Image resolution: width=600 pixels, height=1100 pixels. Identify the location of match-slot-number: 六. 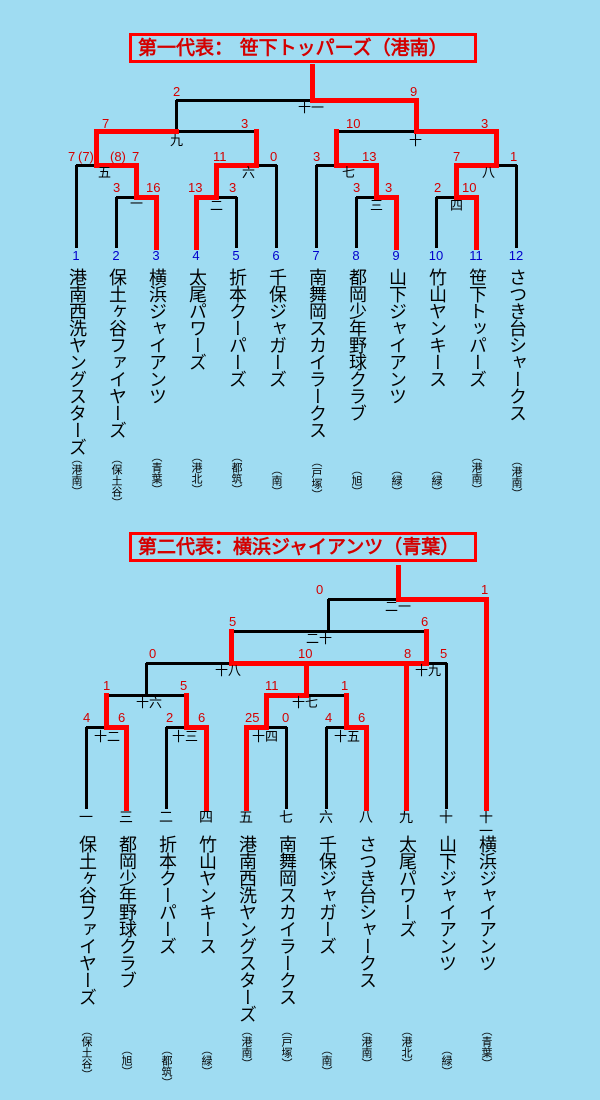
(326, 818).